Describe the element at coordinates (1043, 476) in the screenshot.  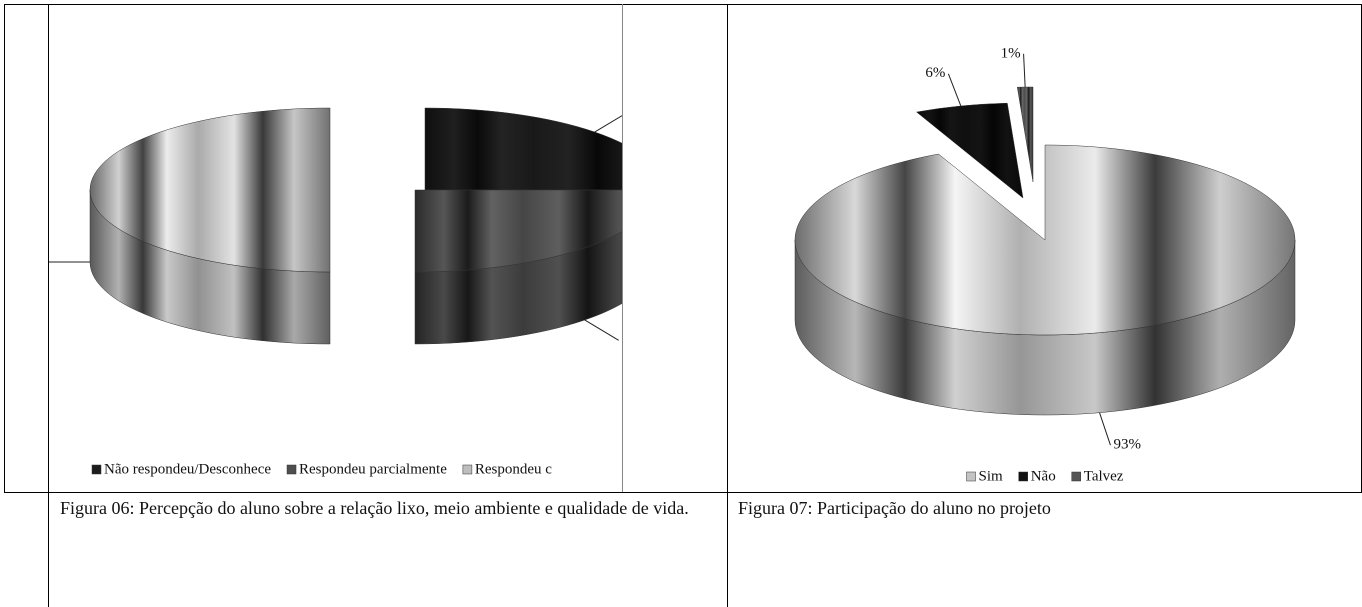
I see `legend-label: Não` at that location.